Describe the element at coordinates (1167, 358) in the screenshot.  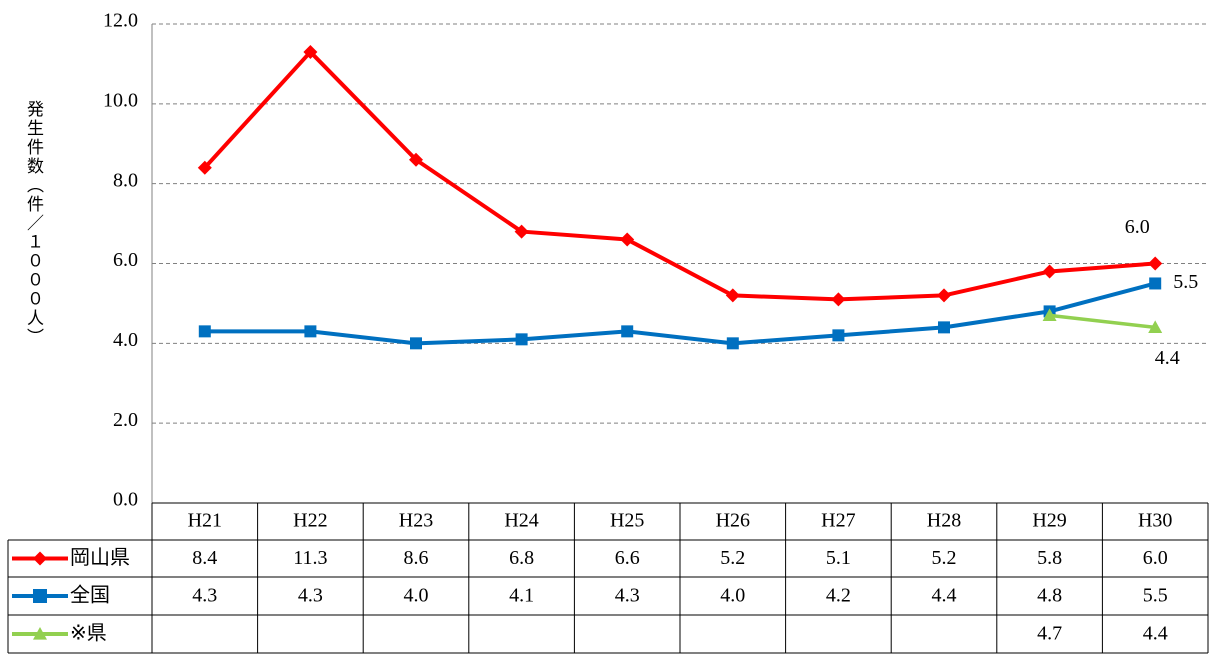
I see `data-label: 4.4` at that location.